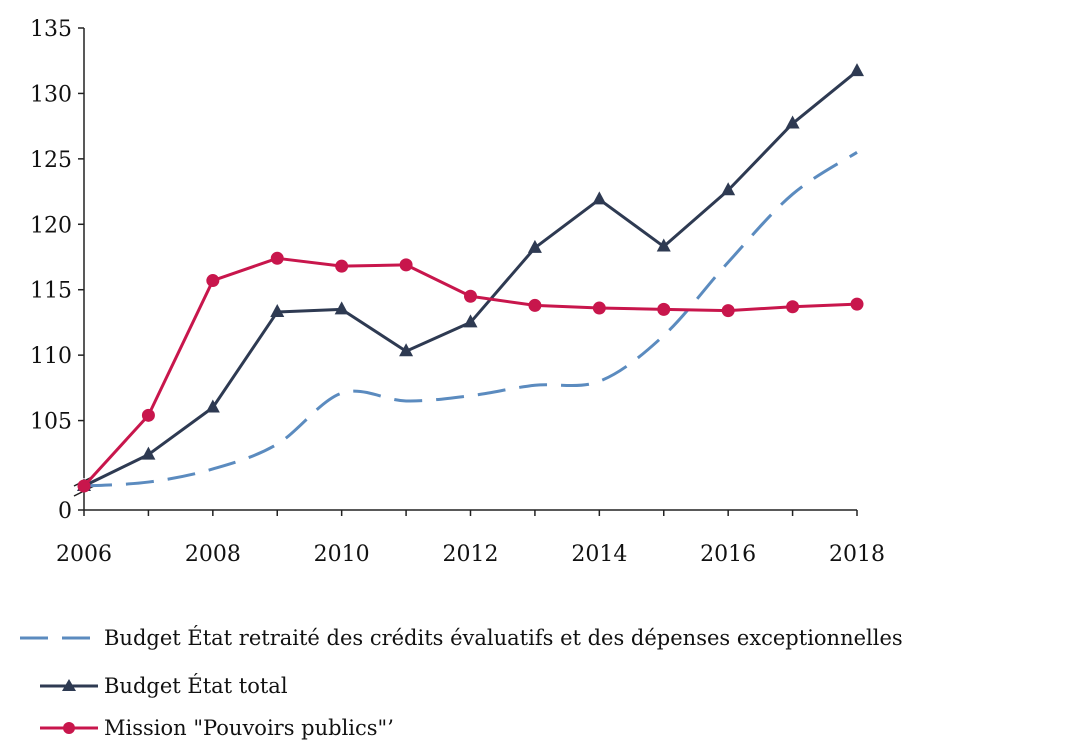 This screenshot has height=744, width=1071. What do you see at coordinates (342, 554) in the screenshot?
I see `x-tick-label: 2010` at bounding box center [342, 554].